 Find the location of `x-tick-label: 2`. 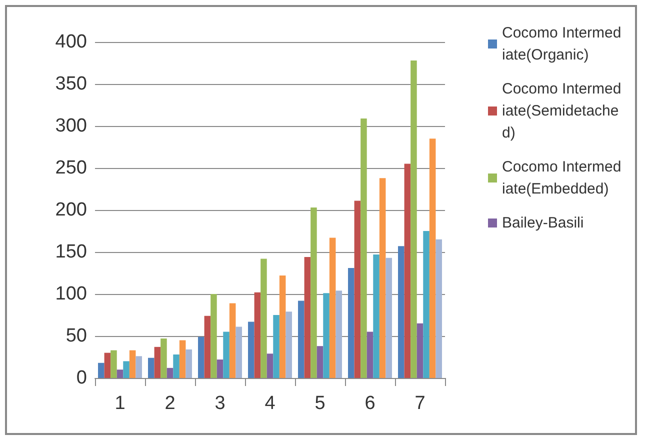

x-tick-label: 2 is located at coordinates (170, 403).